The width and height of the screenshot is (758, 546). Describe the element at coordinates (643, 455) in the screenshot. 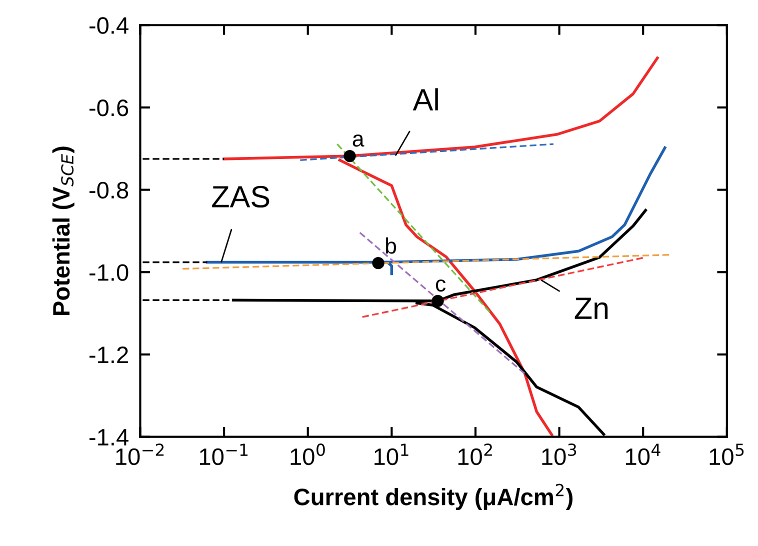

I see `x-tick-label: 10$^{4}$` at that location.